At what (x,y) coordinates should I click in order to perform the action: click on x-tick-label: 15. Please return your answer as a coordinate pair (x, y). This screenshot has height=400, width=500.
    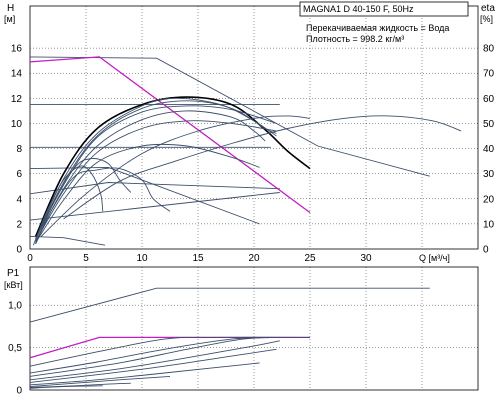
    Looking at the image, I should click on (198, 258).